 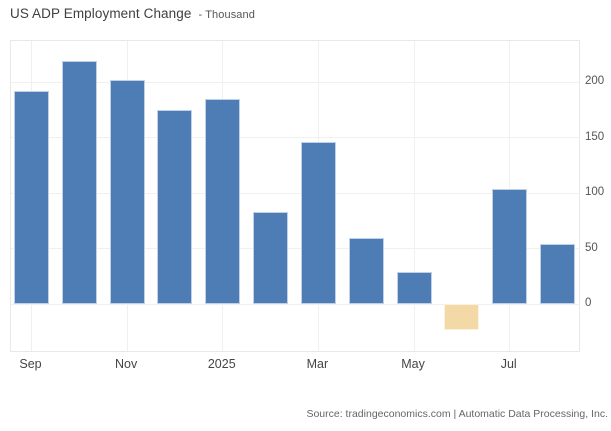 I want to click on x-axis-label: Nov, so click(x=126, y=364).